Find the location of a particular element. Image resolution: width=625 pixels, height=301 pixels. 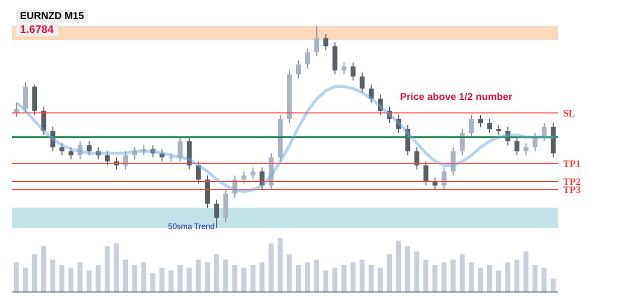

annotation: 50sma Trend is located at coordinates (191, 226).